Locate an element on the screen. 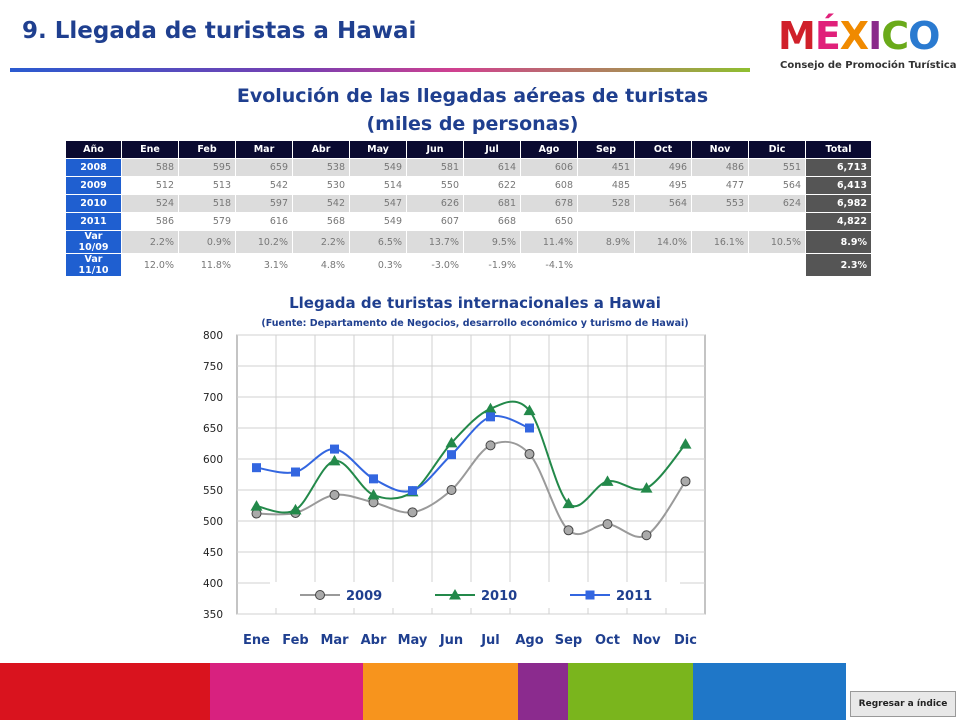 The image size is (960, 720). x-tick-label: Jul is located at coordinates (490, 640).